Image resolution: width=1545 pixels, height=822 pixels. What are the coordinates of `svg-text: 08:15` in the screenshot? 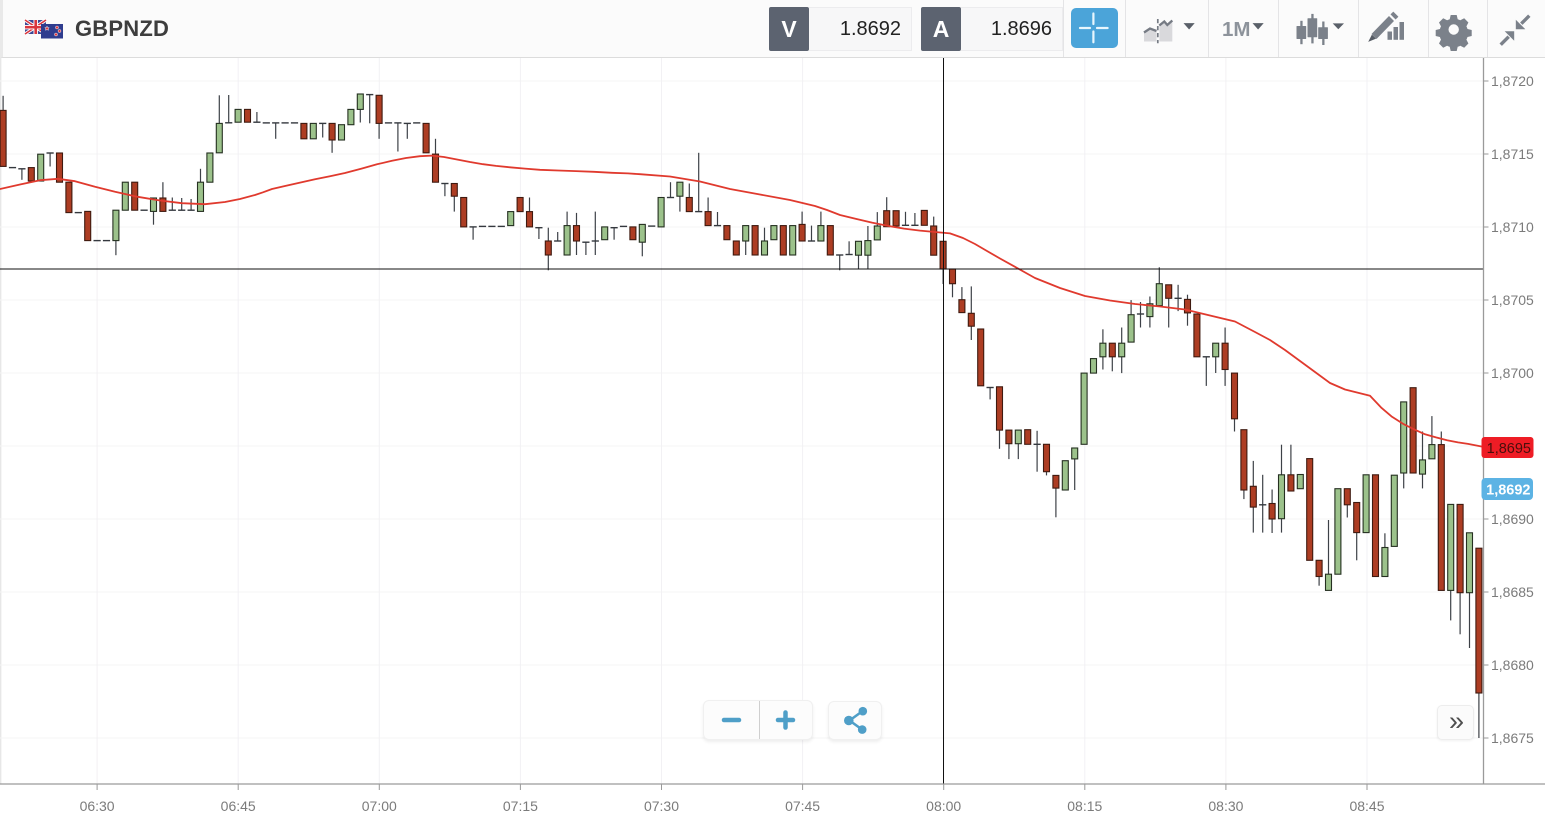 It's located at (1084, 806).